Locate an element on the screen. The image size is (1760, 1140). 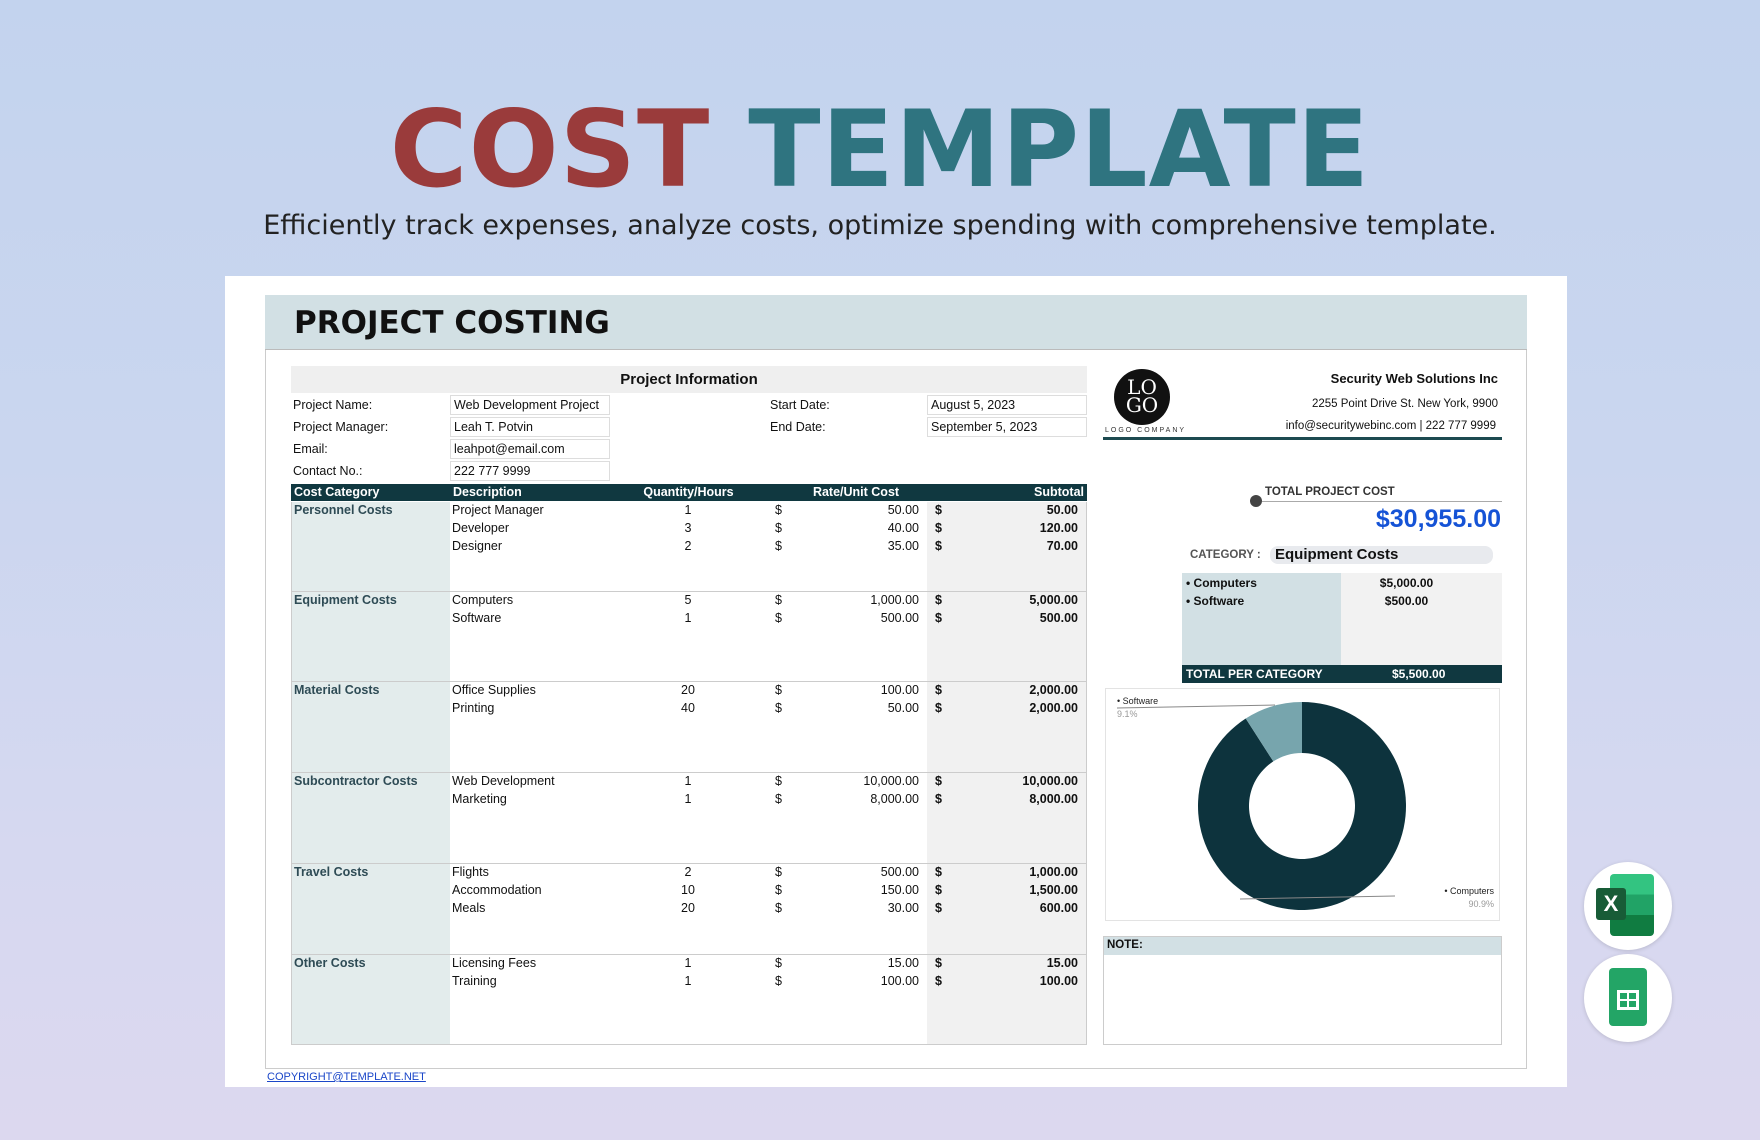
item-description: Flights is located at coordinates (470, 872).